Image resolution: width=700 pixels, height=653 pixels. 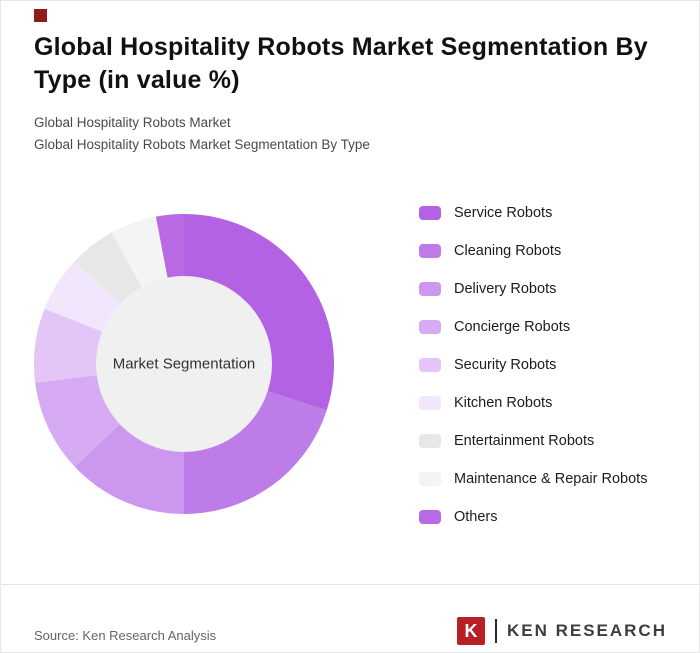 I want to click on legend-item-concierge-robots: Concierge Robots, so click(x=533, y=326).